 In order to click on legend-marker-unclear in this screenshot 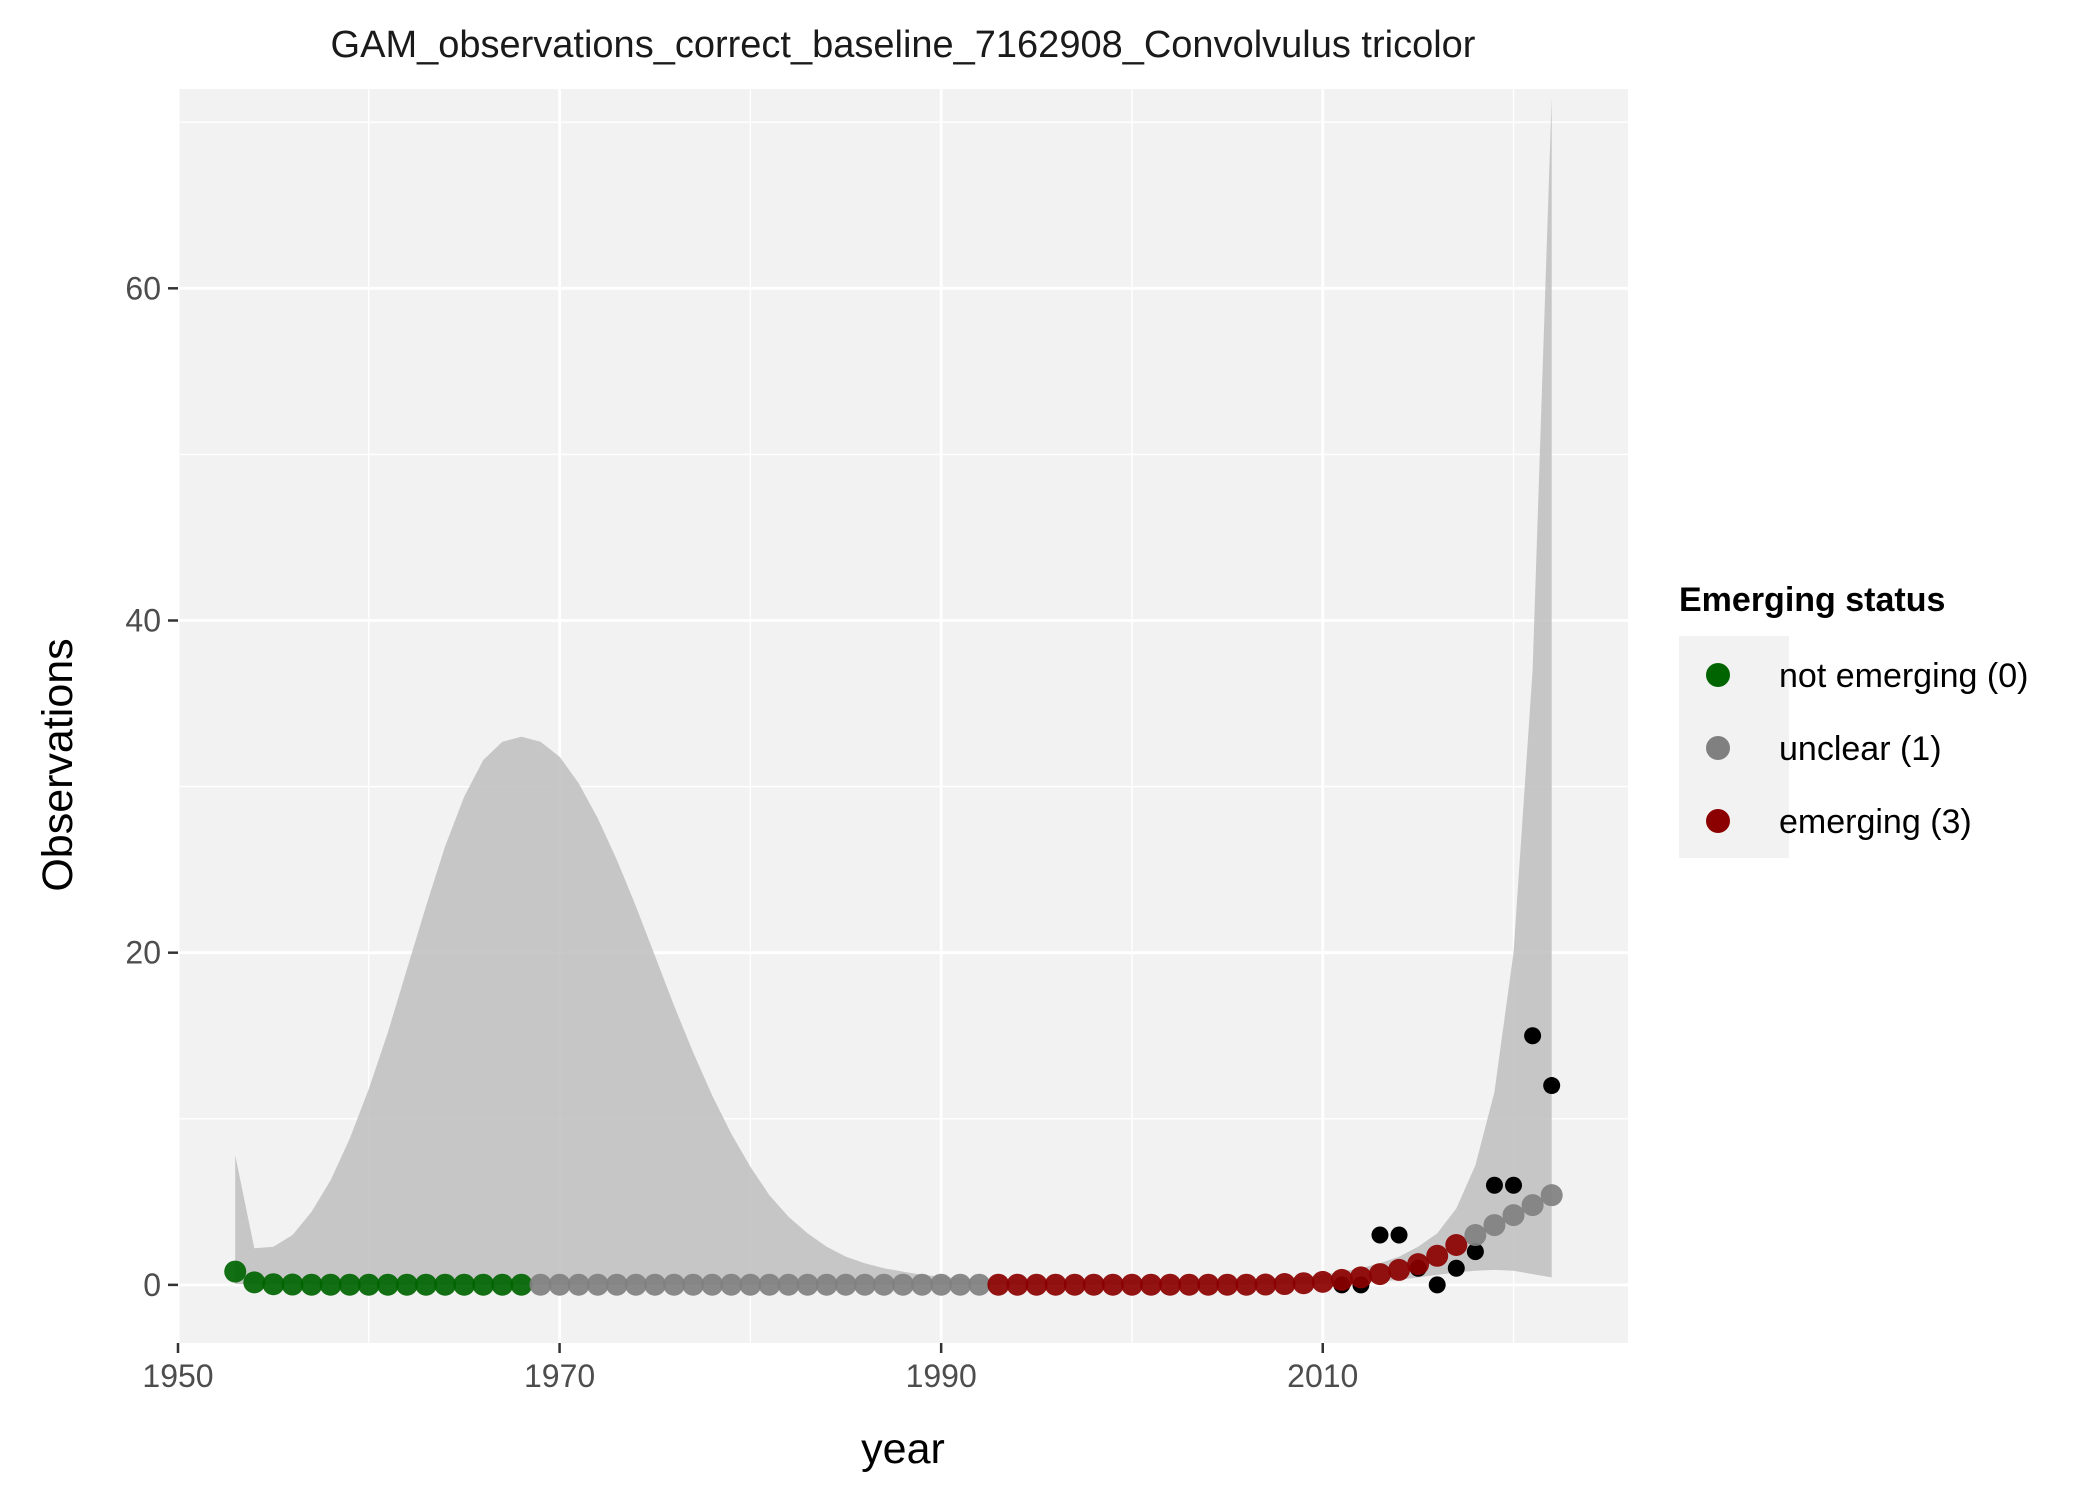, I will do `click(1718, 748)`.